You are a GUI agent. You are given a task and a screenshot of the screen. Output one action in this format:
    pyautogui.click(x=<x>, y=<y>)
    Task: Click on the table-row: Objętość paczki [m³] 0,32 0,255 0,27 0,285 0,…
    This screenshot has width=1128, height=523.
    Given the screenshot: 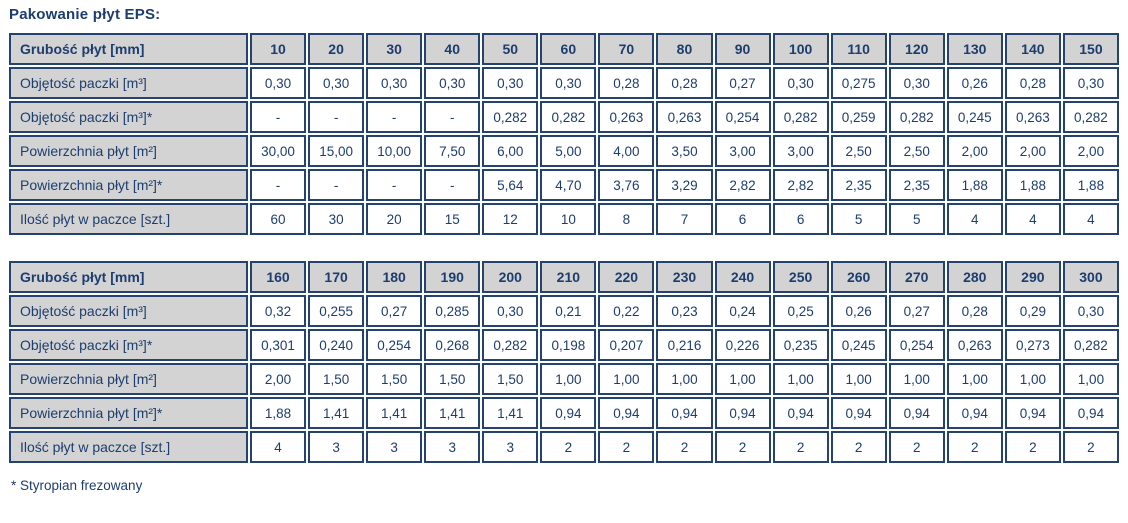 What is the action you would take?
    pyautogui.click(x=564, y=311)
    